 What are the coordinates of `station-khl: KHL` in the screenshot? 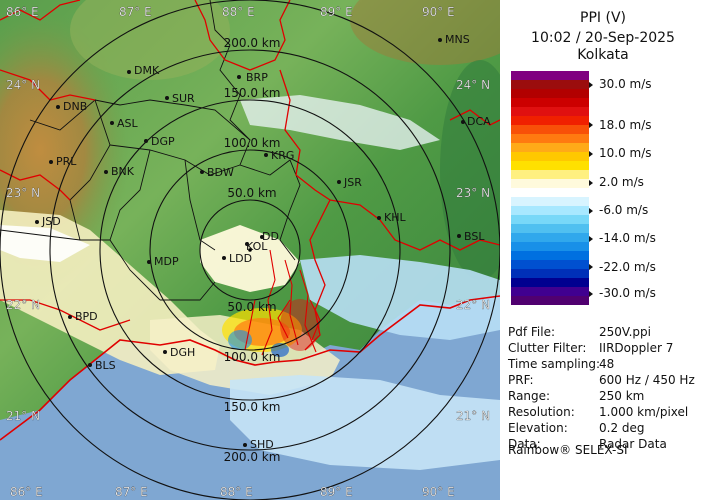 It's located at (391, 217).